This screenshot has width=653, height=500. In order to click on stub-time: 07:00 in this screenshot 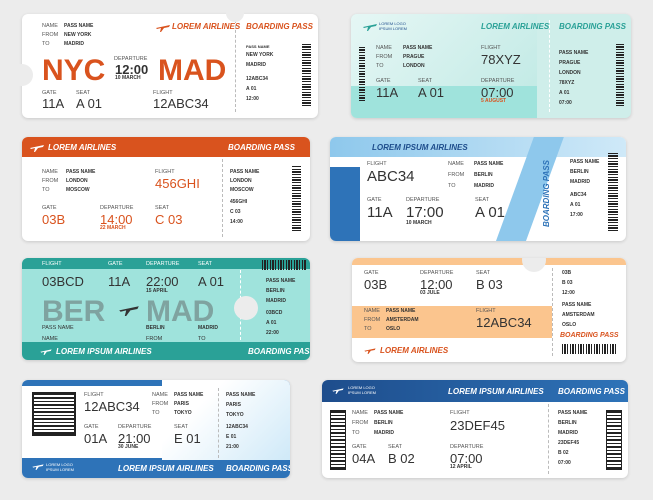, I will do `click(565, 103)`.